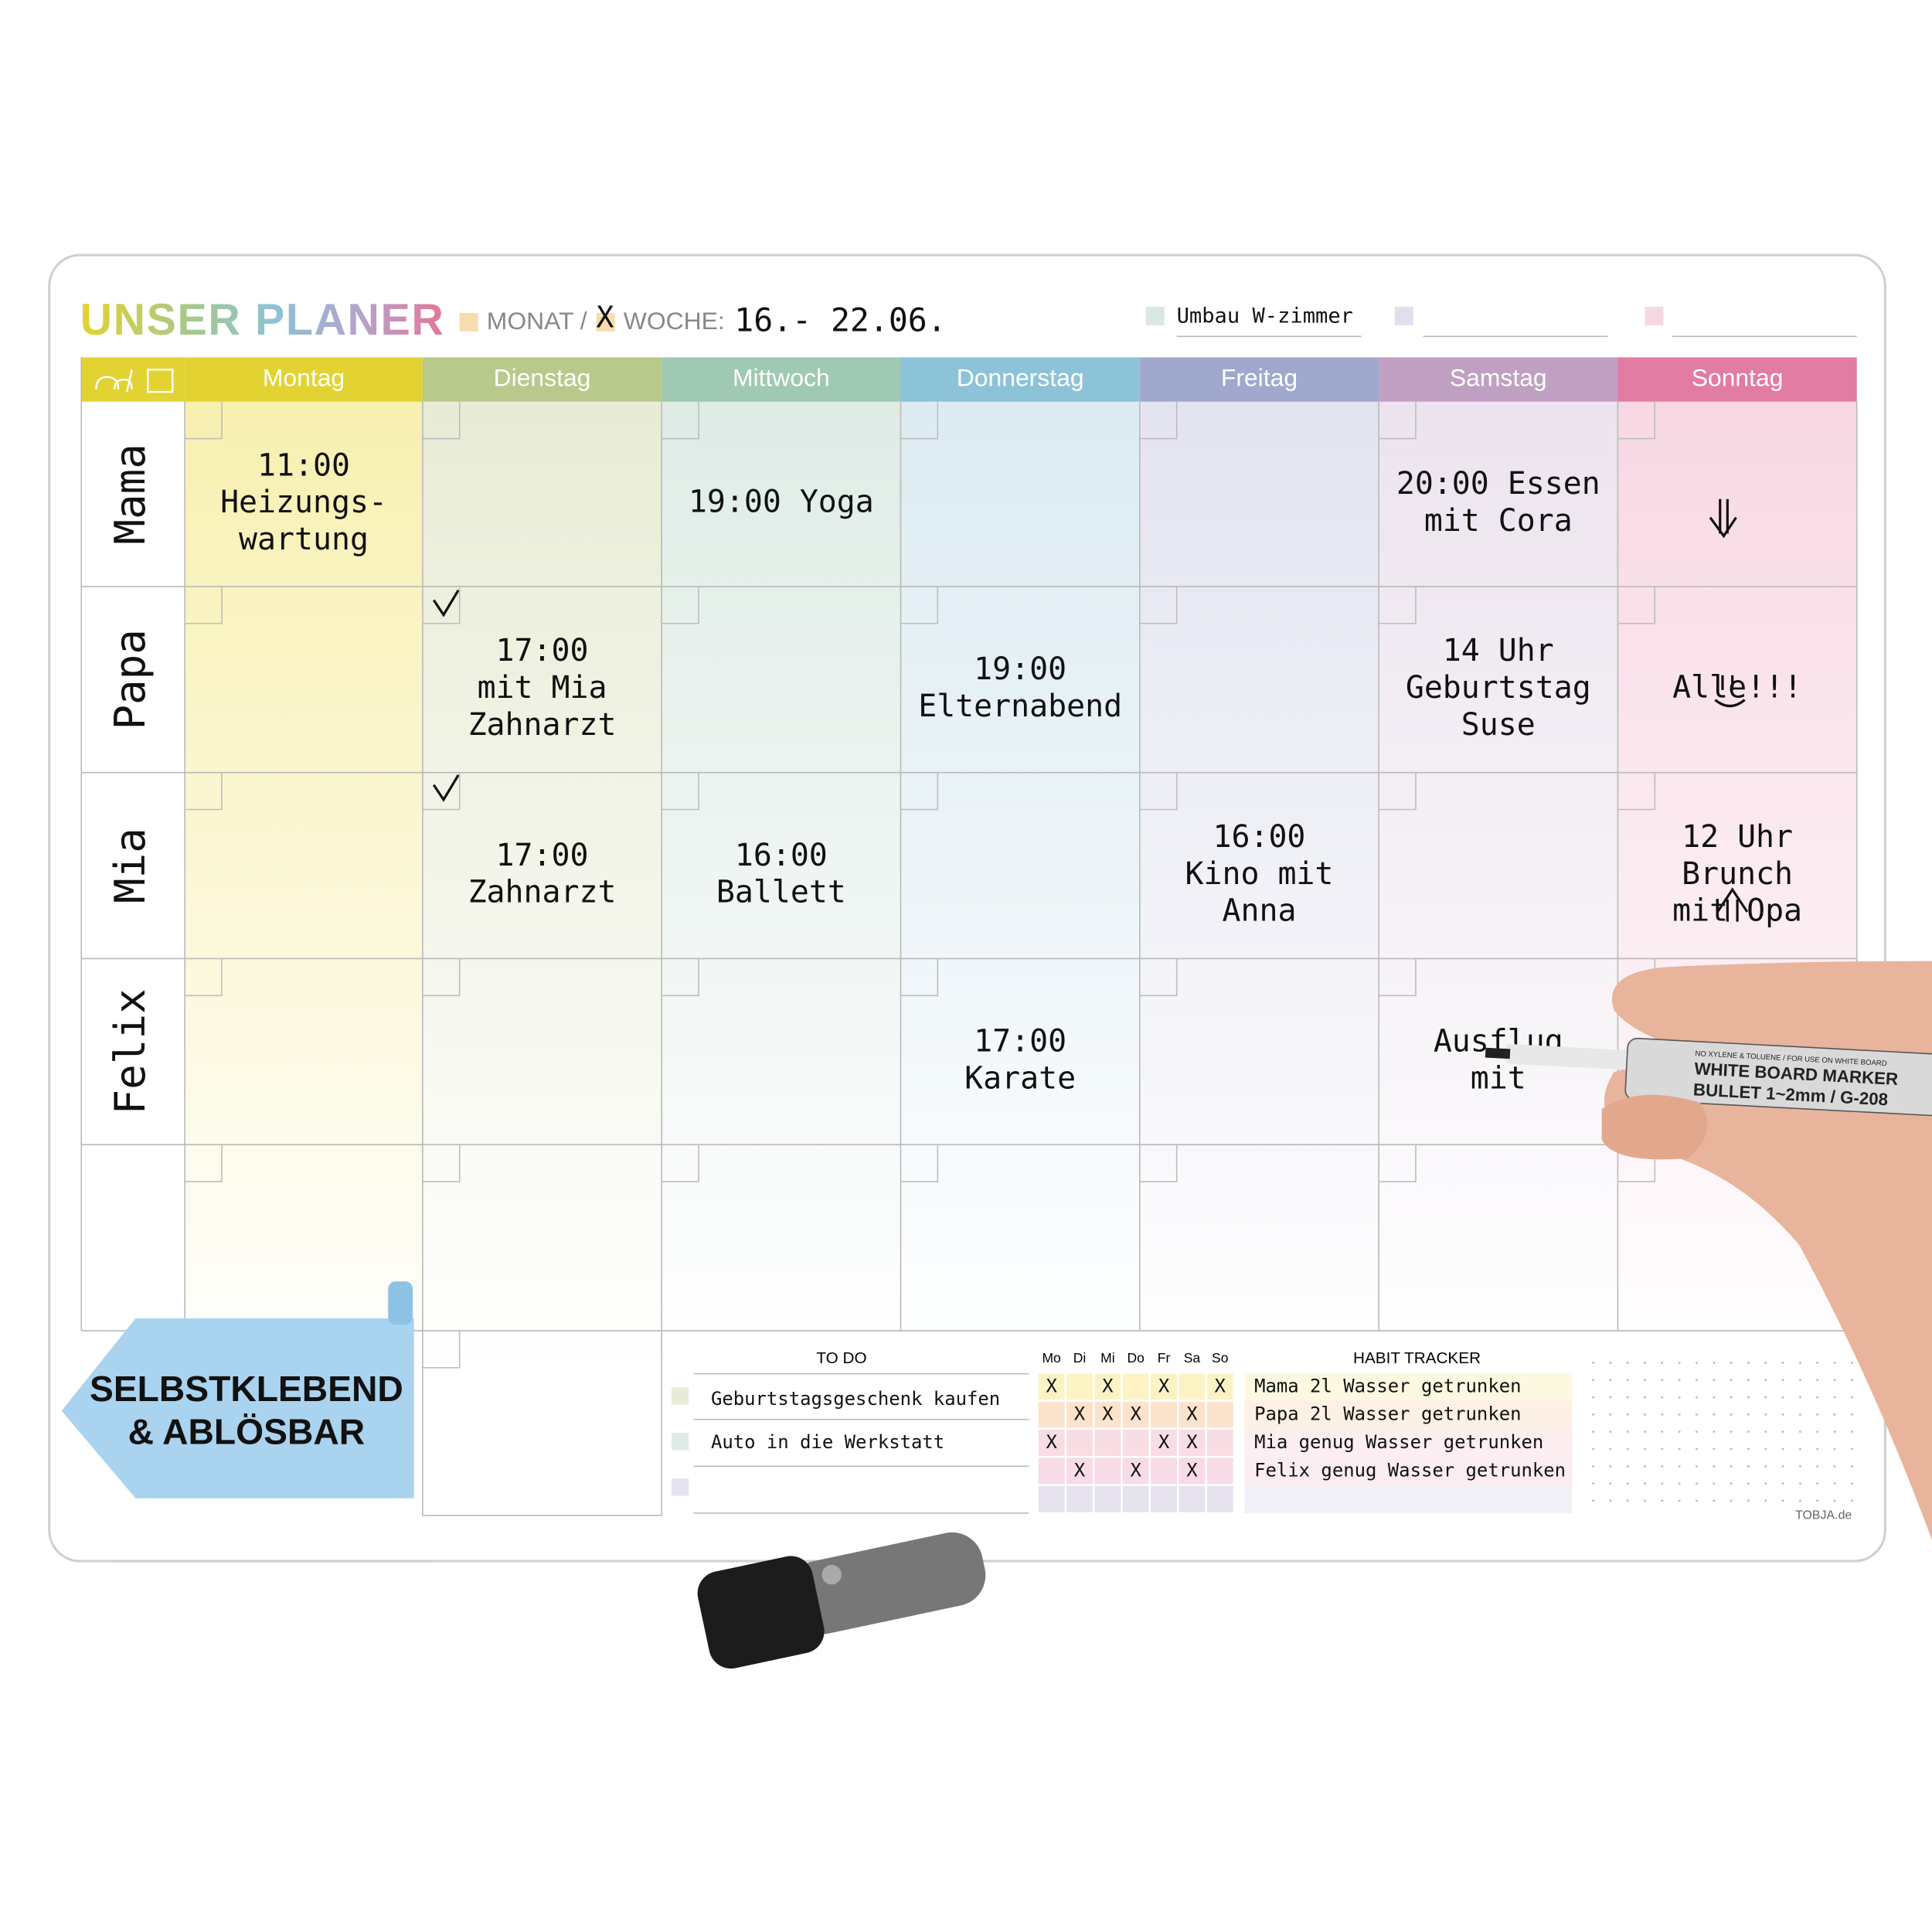 This screenshot has height=1932, width=1932. I want to click on day-header, so click(1737, 380).